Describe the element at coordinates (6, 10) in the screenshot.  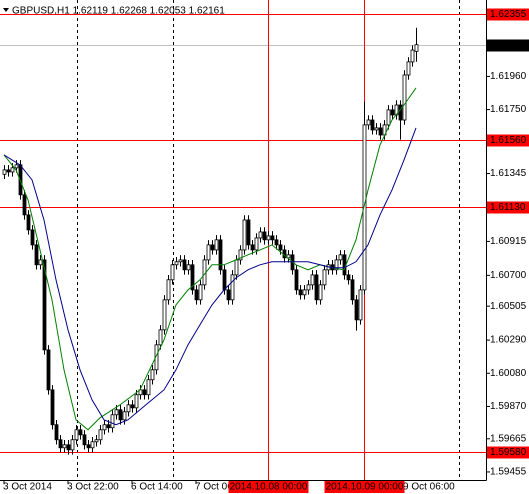
I see `menu-arrow` at that location.